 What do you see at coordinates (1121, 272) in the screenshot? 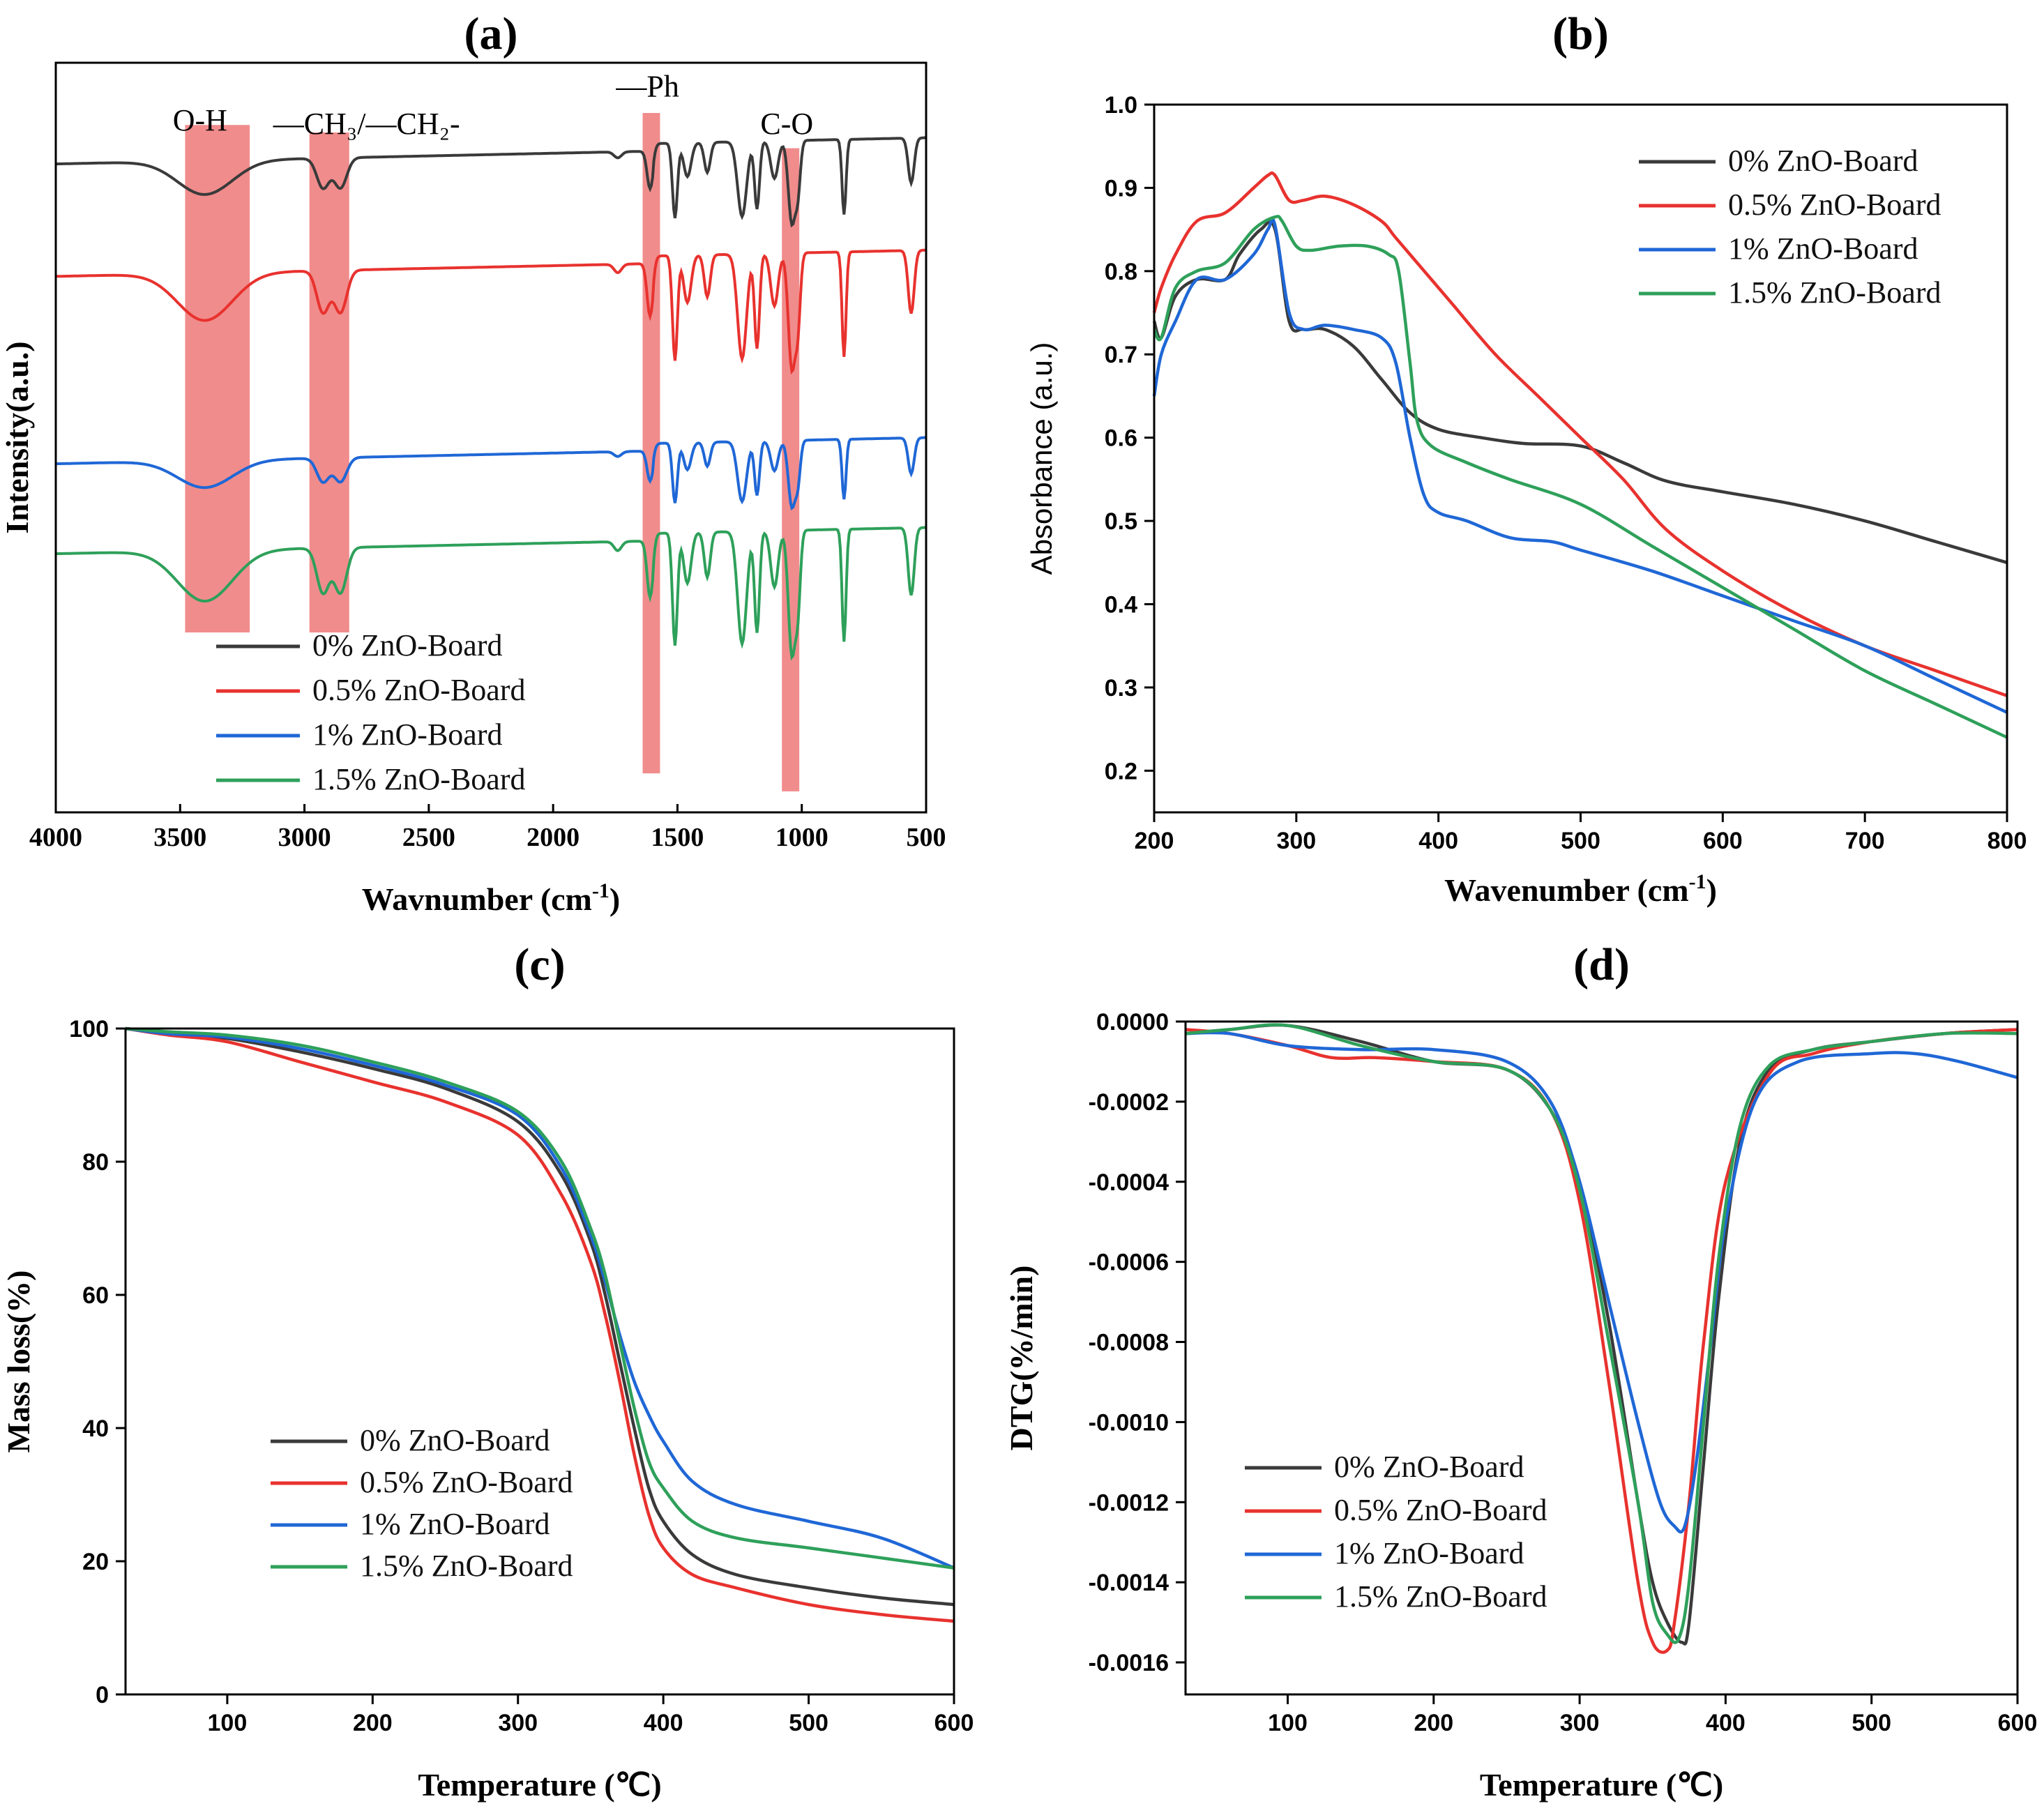
I see `y-tick-b-6: 0.8` at bounding box center [1121, 272].